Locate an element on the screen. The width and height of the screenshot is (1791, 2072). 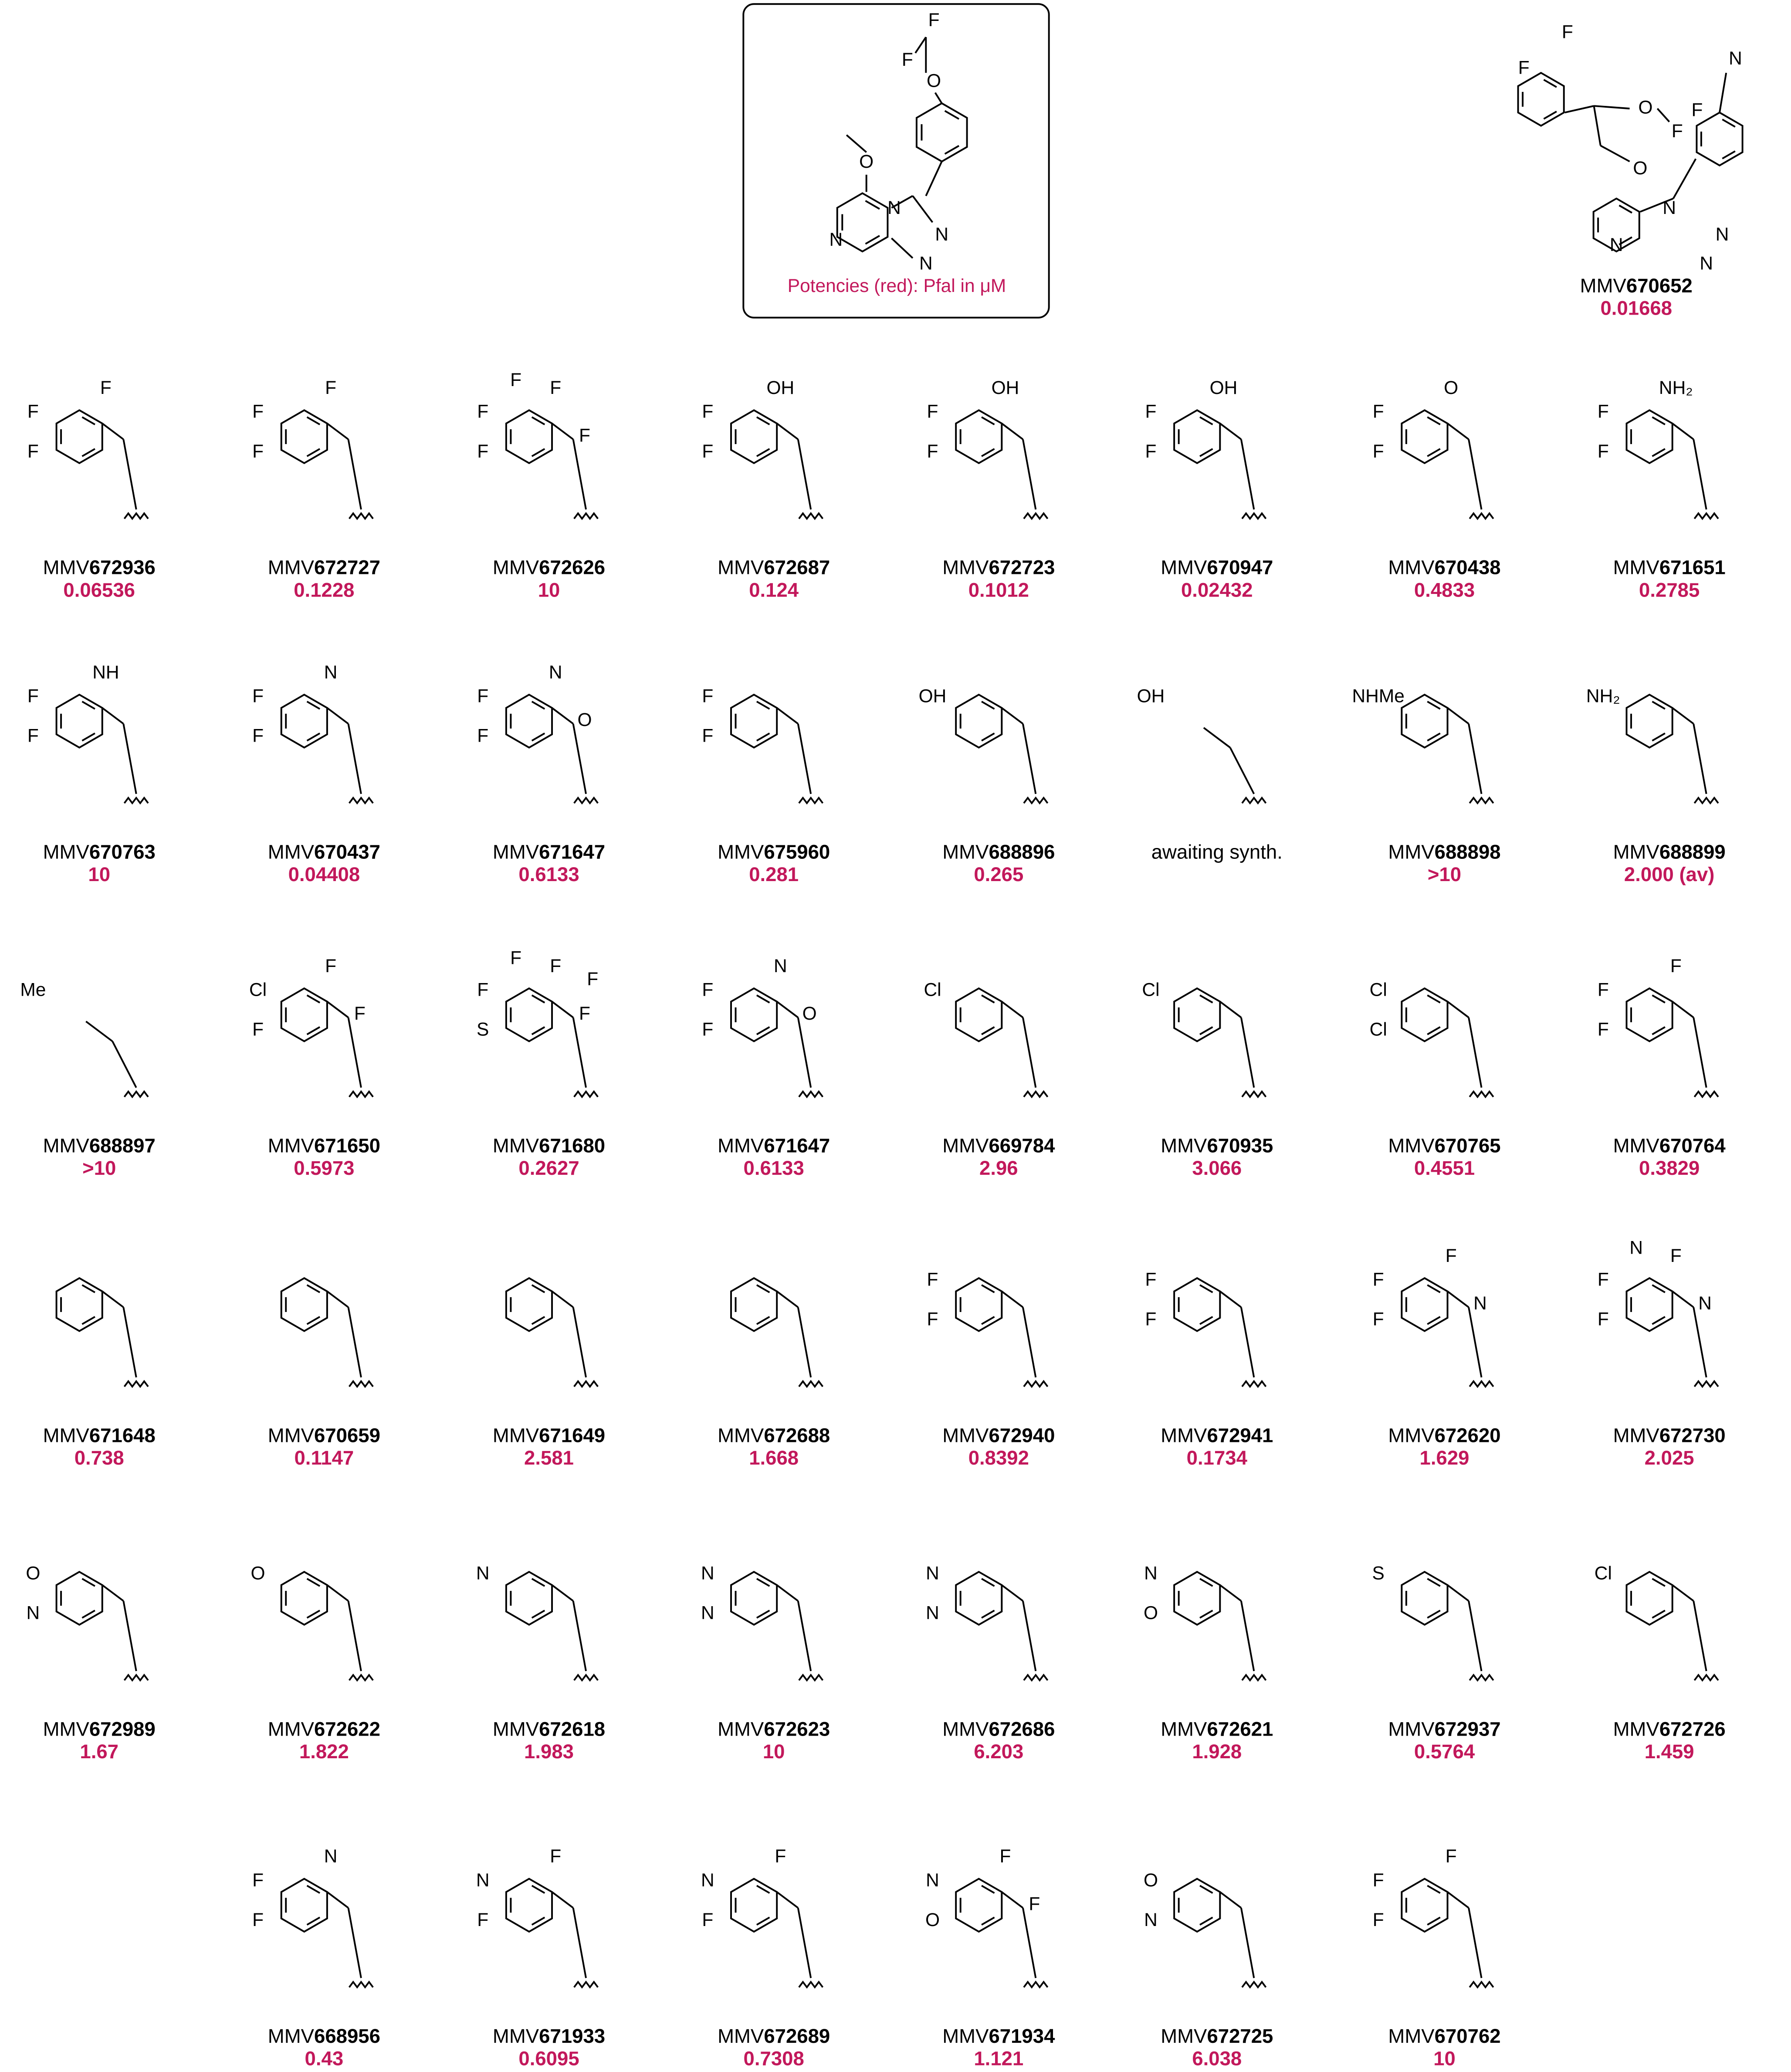
id-number: 671647 is located at coordinates (797, 1146).